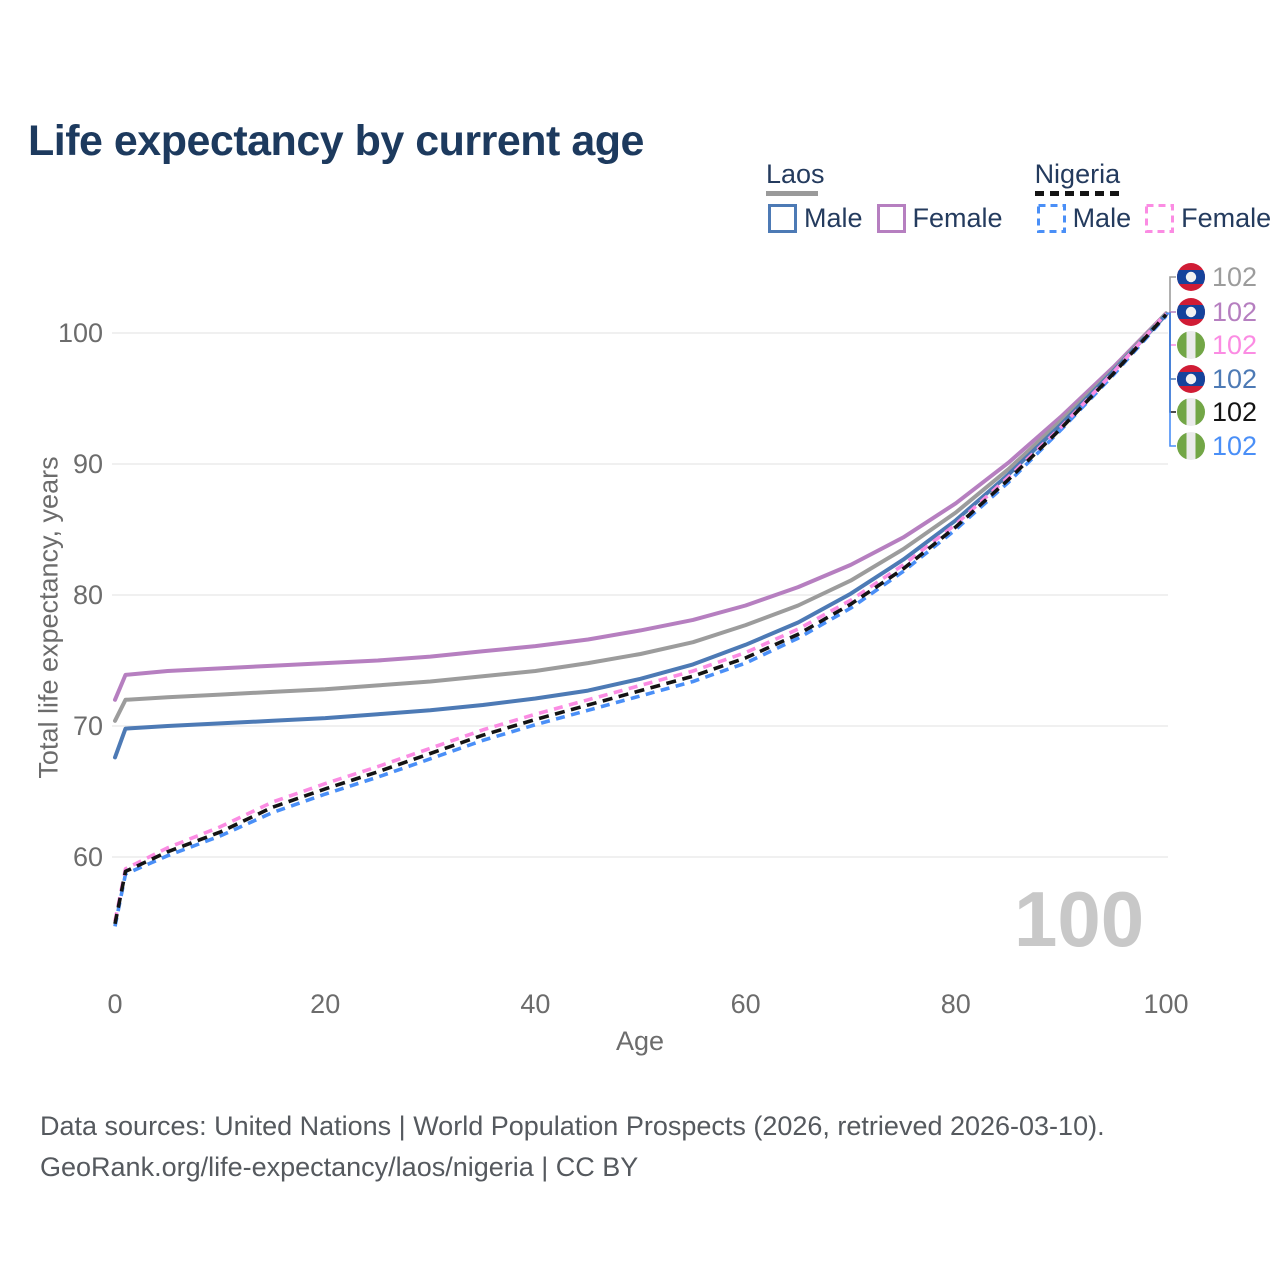 The width and height of the screenshot is (1280, 1280). I want to click on x-tick-label: 60, so click(746, 1004).